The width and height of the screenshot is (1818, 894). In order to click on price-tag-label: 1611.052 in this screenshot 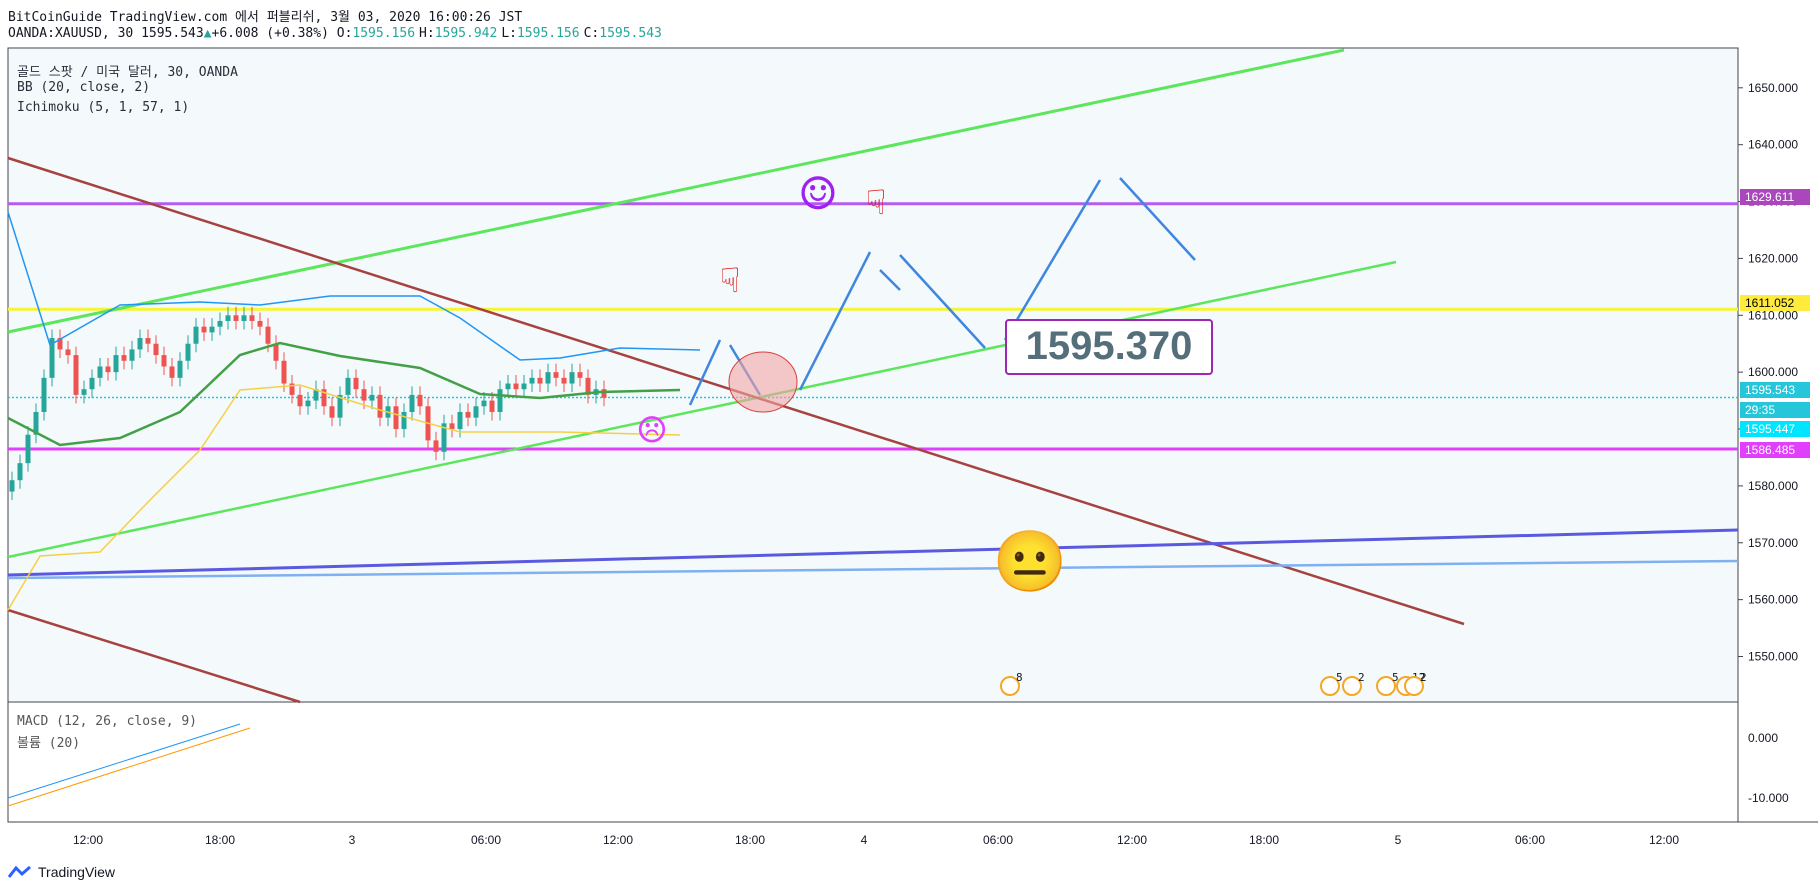, I will do `click(1769, 303)`.